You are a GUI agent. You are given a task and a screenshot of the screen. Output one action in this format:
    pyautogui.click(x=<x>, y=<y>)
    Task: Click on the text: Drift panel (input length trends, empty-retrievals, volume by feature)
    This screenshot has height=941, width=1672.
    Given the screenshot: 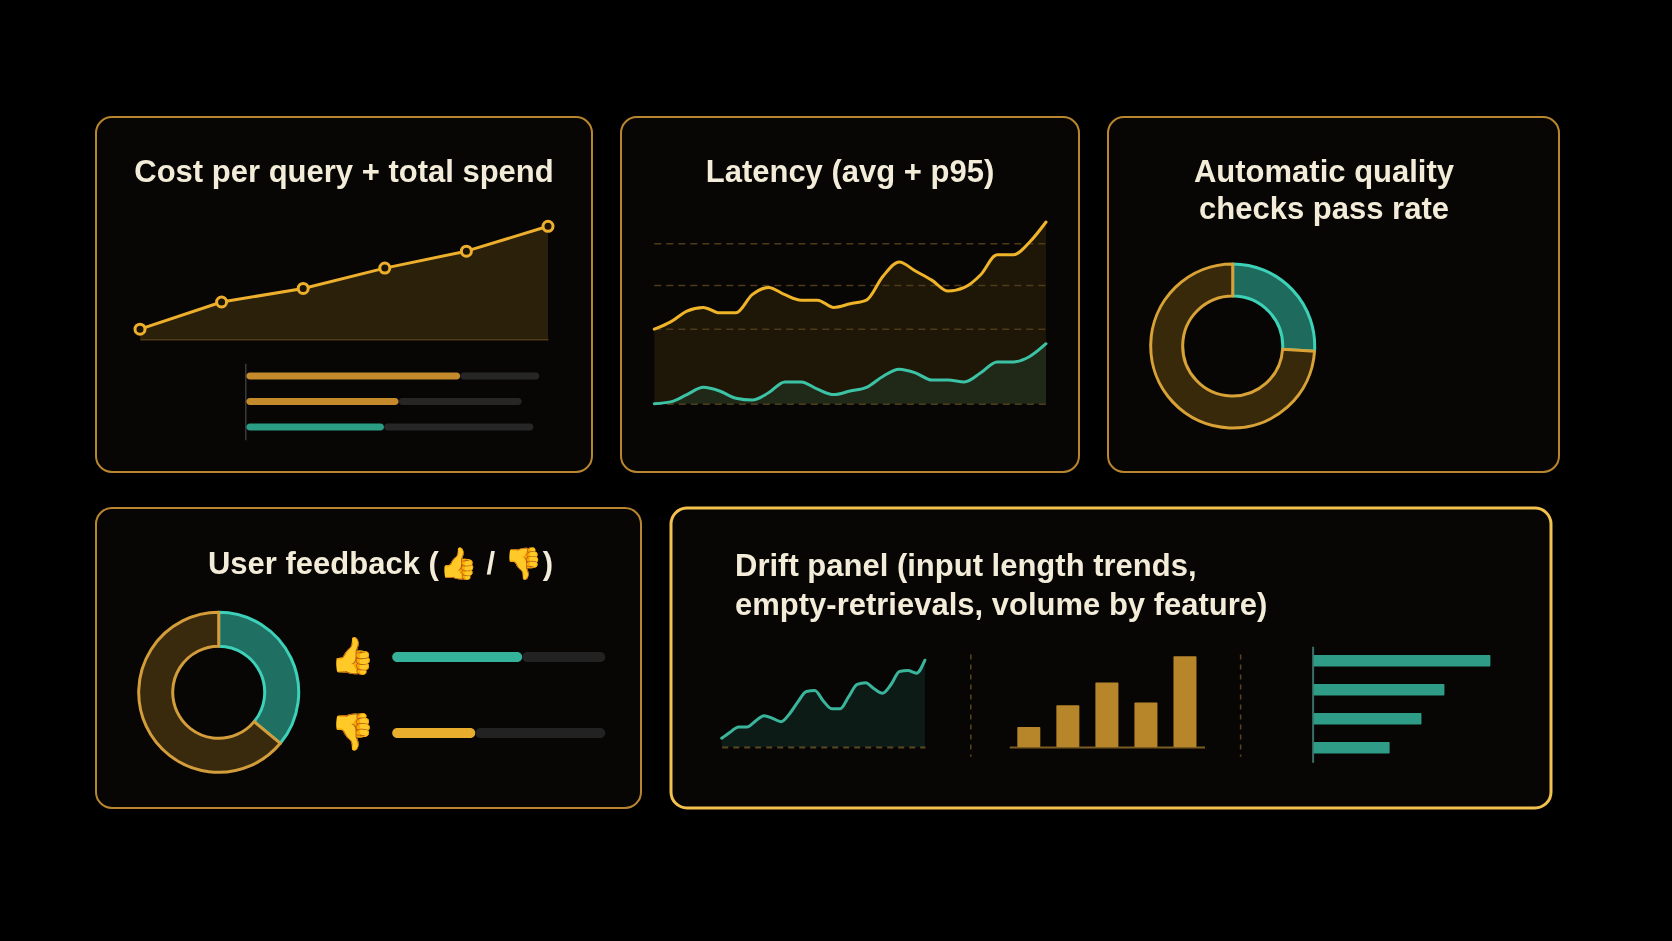 What is the action you would take?
    pyautogui.click(x=1001, y=584)
    